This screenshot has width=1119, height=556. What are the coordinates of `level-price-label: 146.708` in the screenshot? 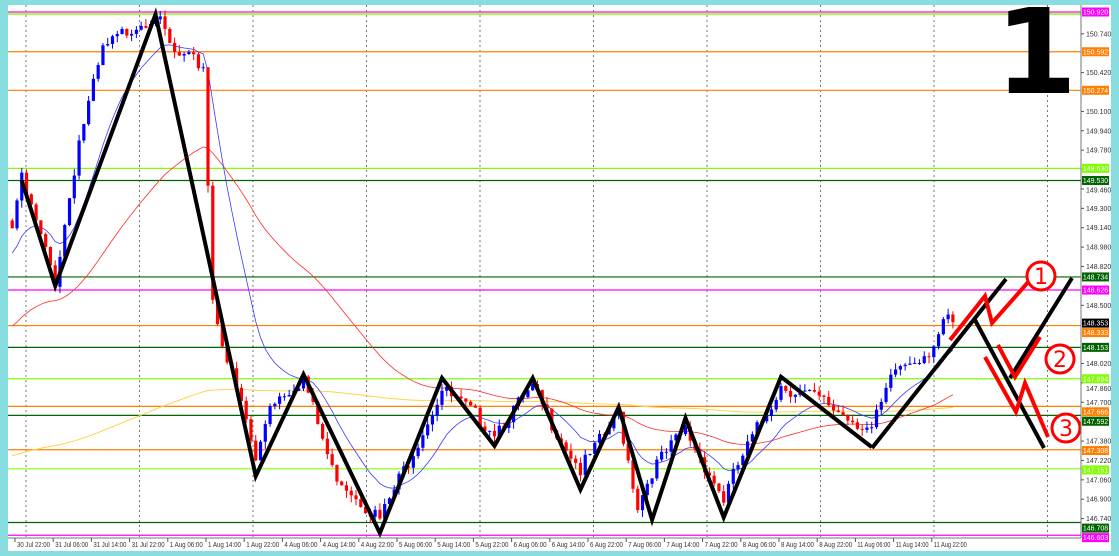 It's located at (1095, 529).